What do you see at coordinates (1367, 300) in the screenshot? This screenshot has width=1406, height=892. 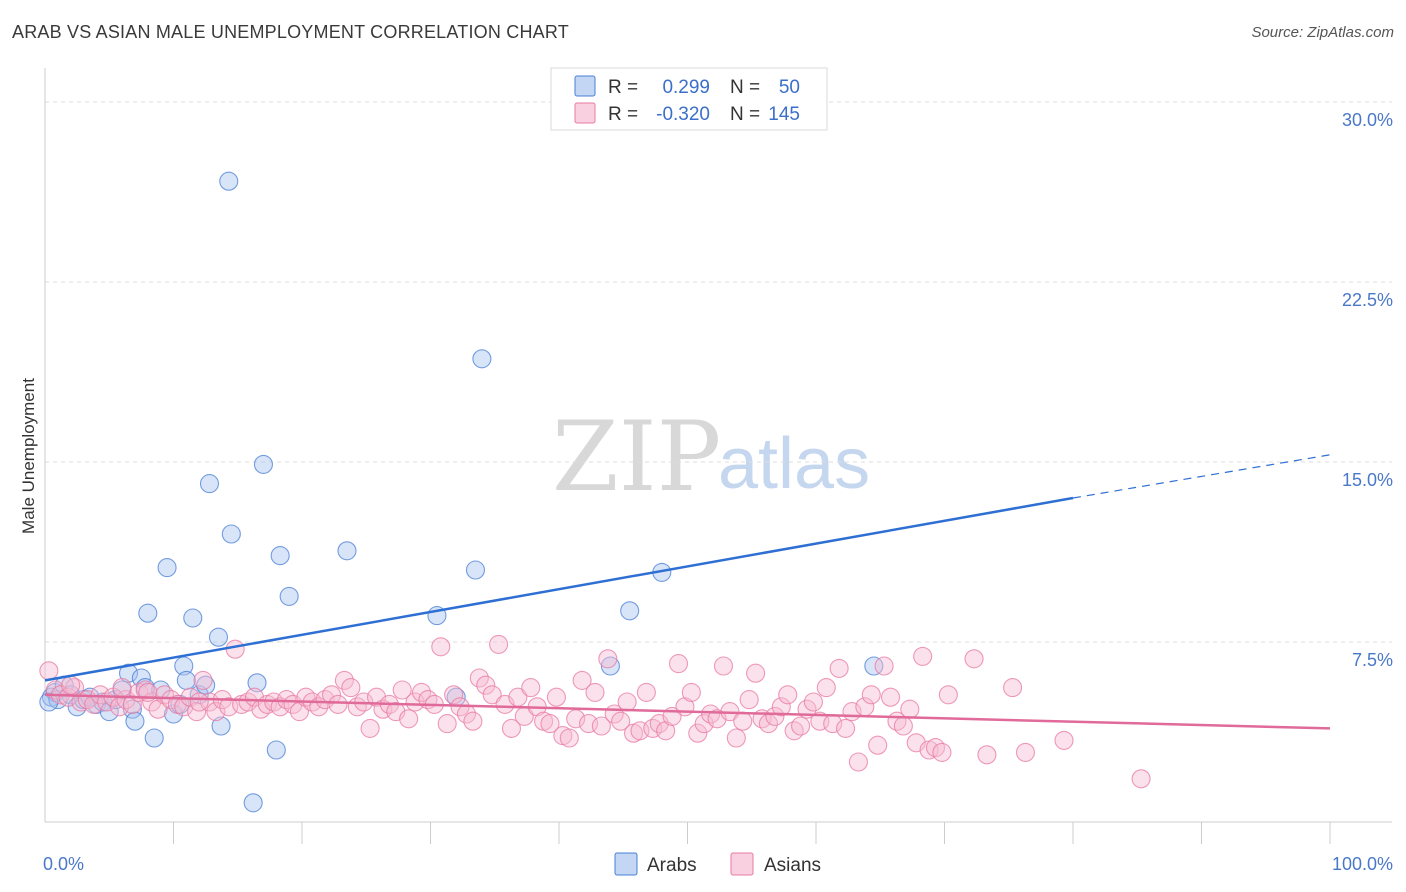 I see `y-tick-label: 22.5%` at bounding box center [1367, 300].